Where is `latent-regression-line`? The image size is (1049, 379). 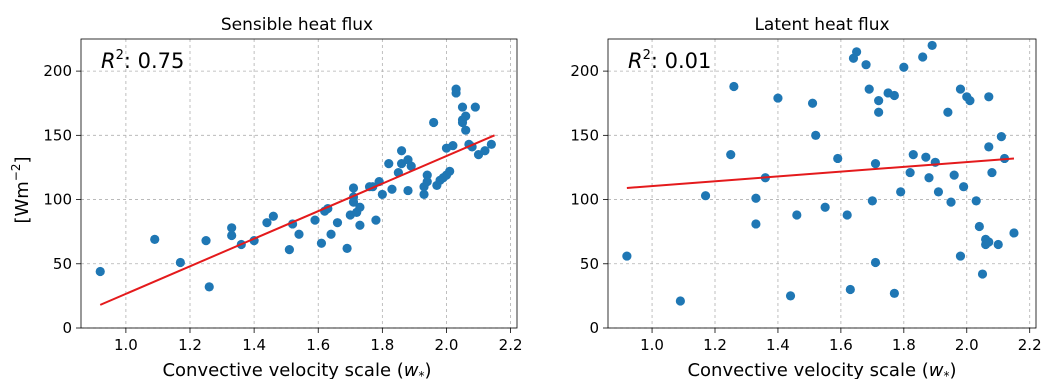
latent-regression-line is located at coordinates (820, 173).